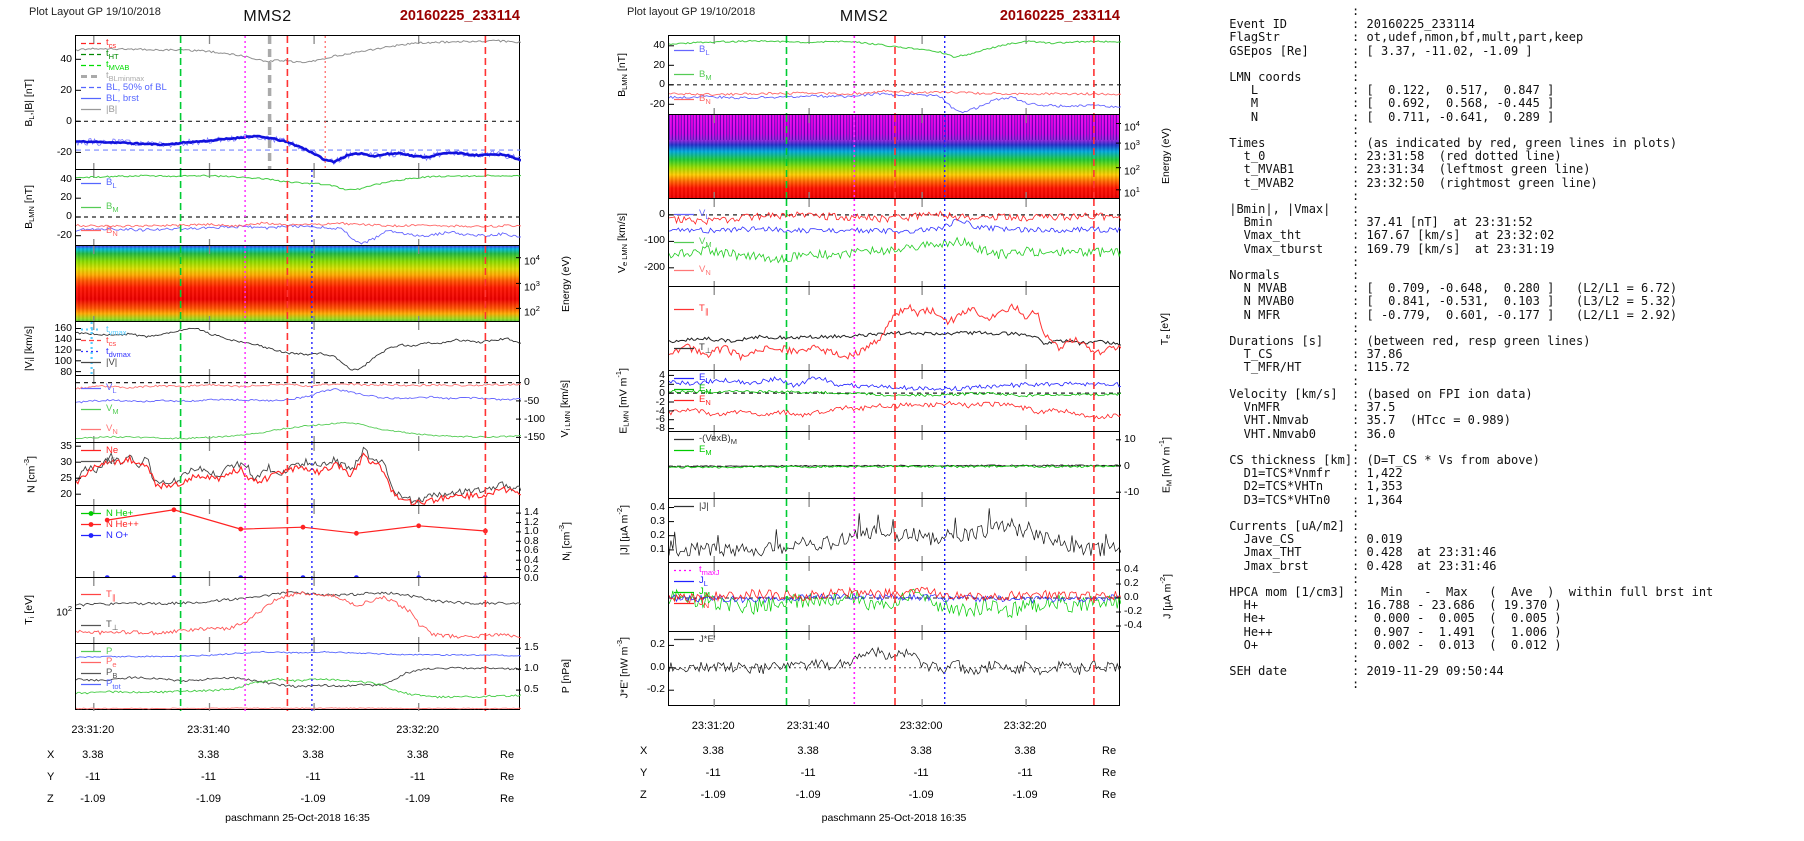 This screenshot has width=1804, height=841. Describe the element at coordinates (29, 348) in the screenshot. I see `y-axis-title: |Vi| [km/s]` at that location.